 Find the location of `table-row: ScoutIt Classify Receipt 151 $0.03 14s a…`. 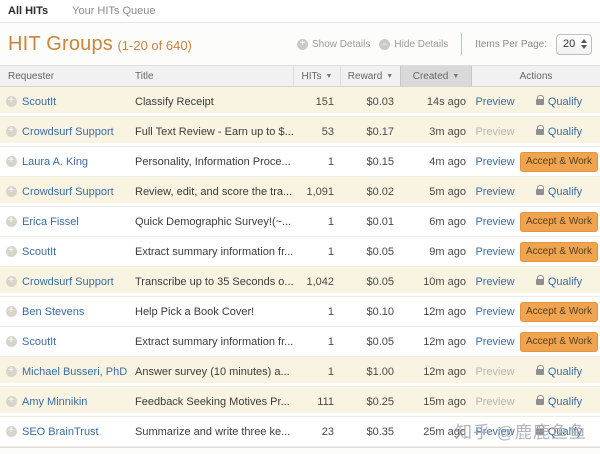

table-row: ScoutIt Classify Receipt 151 $0.03 14s a… is located at coordinates (300, 102).